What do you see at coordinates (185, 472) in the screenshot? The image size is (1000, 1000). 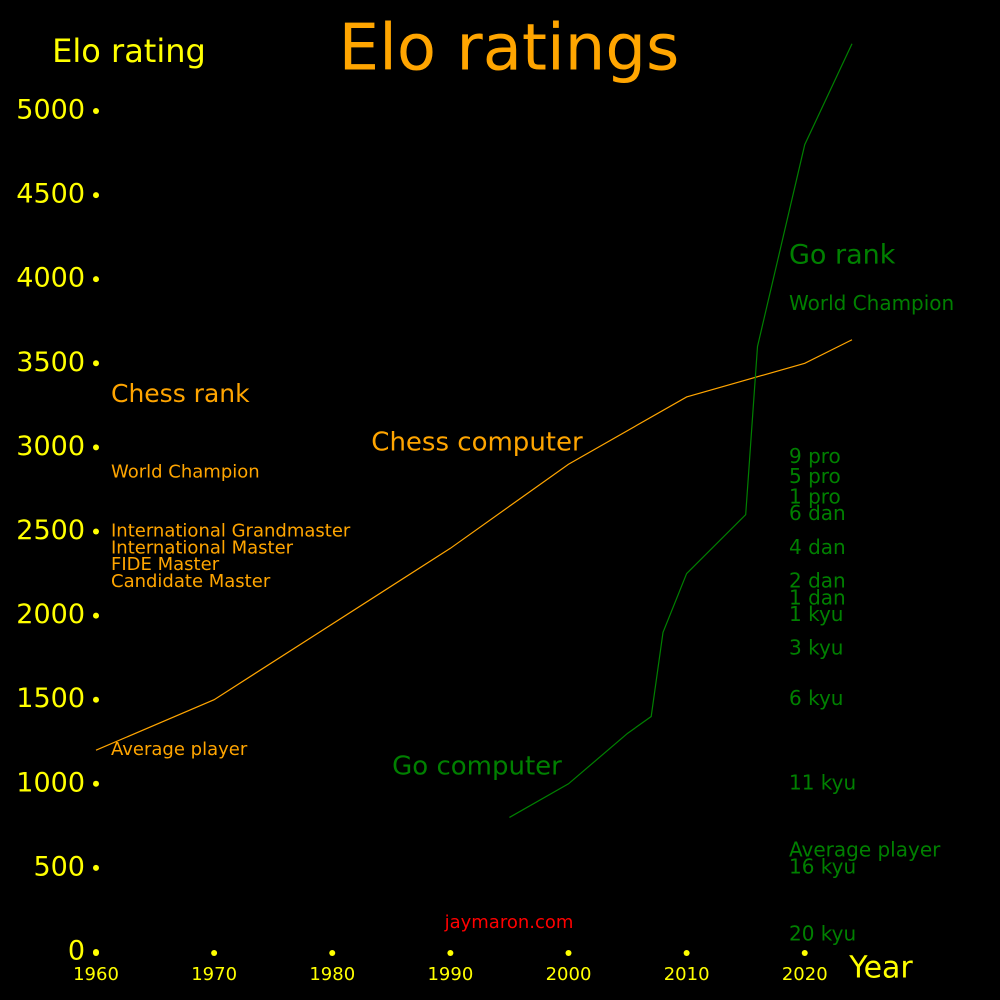 I see `chess-rank-label: World Champion` at bounding box center [185, 472].